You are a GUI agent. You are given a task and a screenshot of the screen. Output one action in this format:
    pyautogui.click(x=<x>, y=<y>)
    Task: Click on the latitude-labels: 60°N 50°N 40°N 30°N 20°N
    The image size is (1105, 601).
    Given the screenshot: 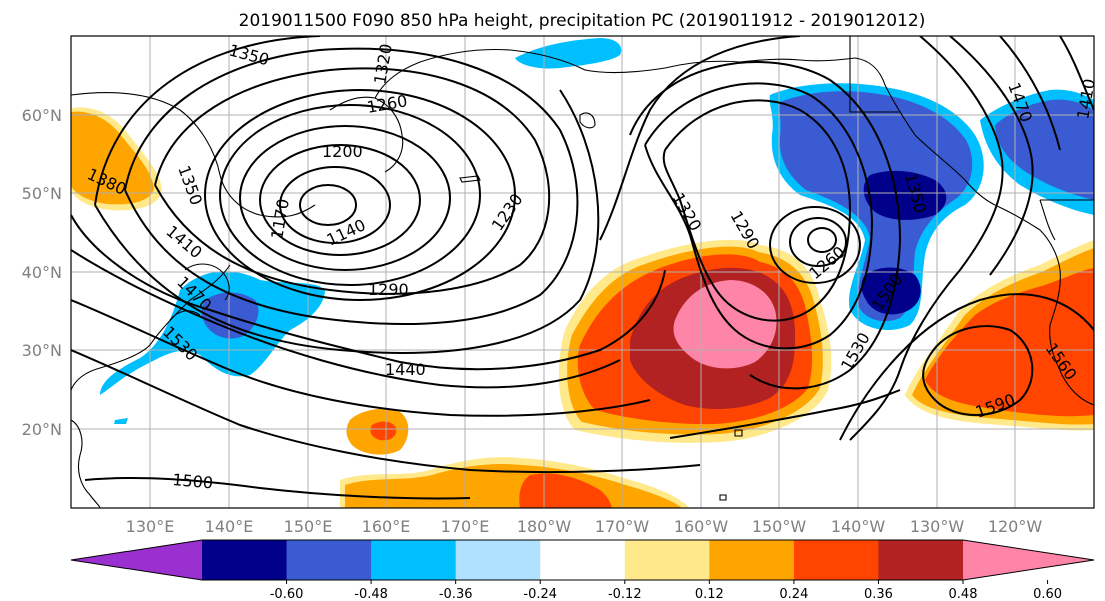 What is the action you would take?
    pyautogui.click(x=42, y=272)
    